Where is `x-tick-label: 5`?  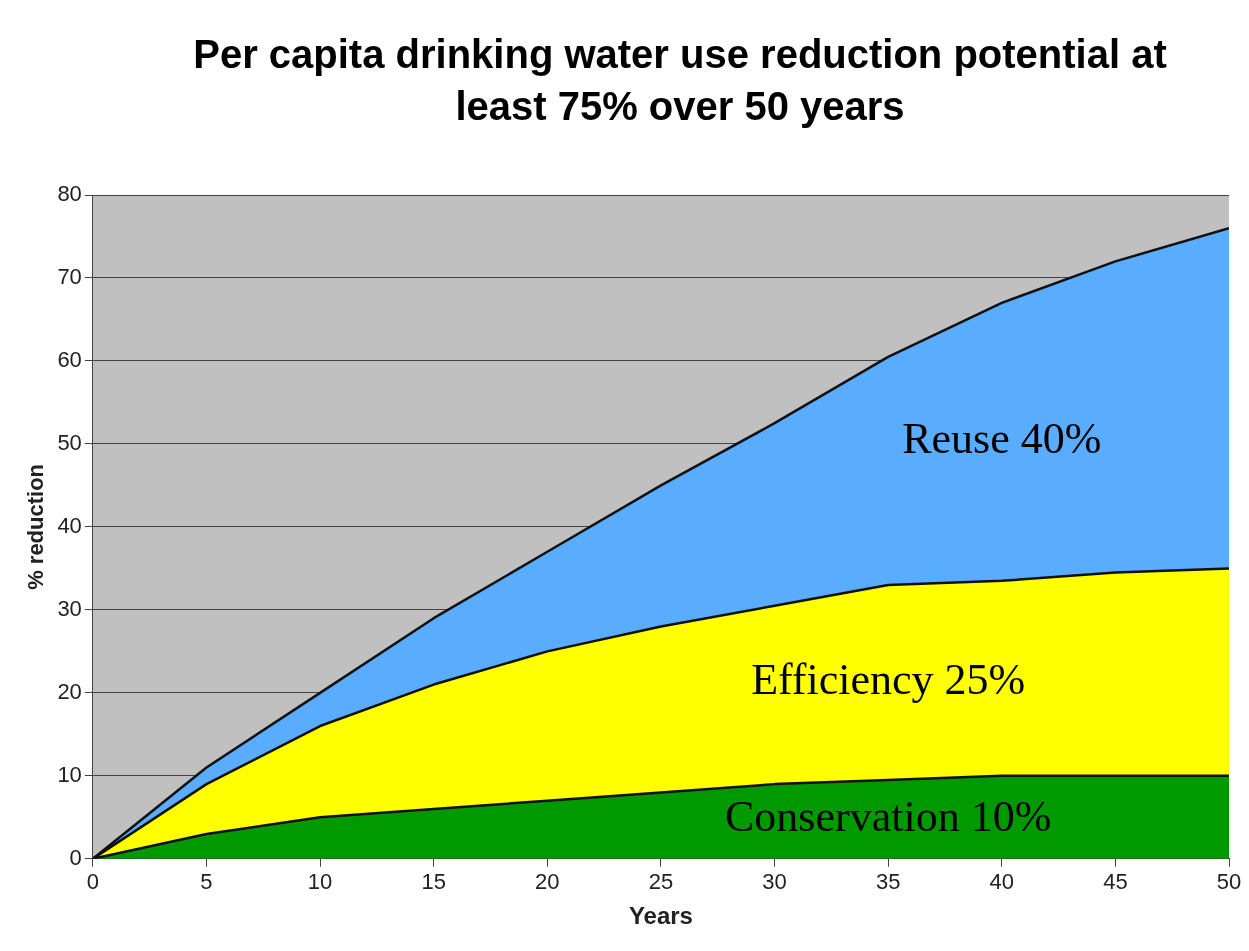
x-tick-label: 5 is located at coordinates (206, 882).